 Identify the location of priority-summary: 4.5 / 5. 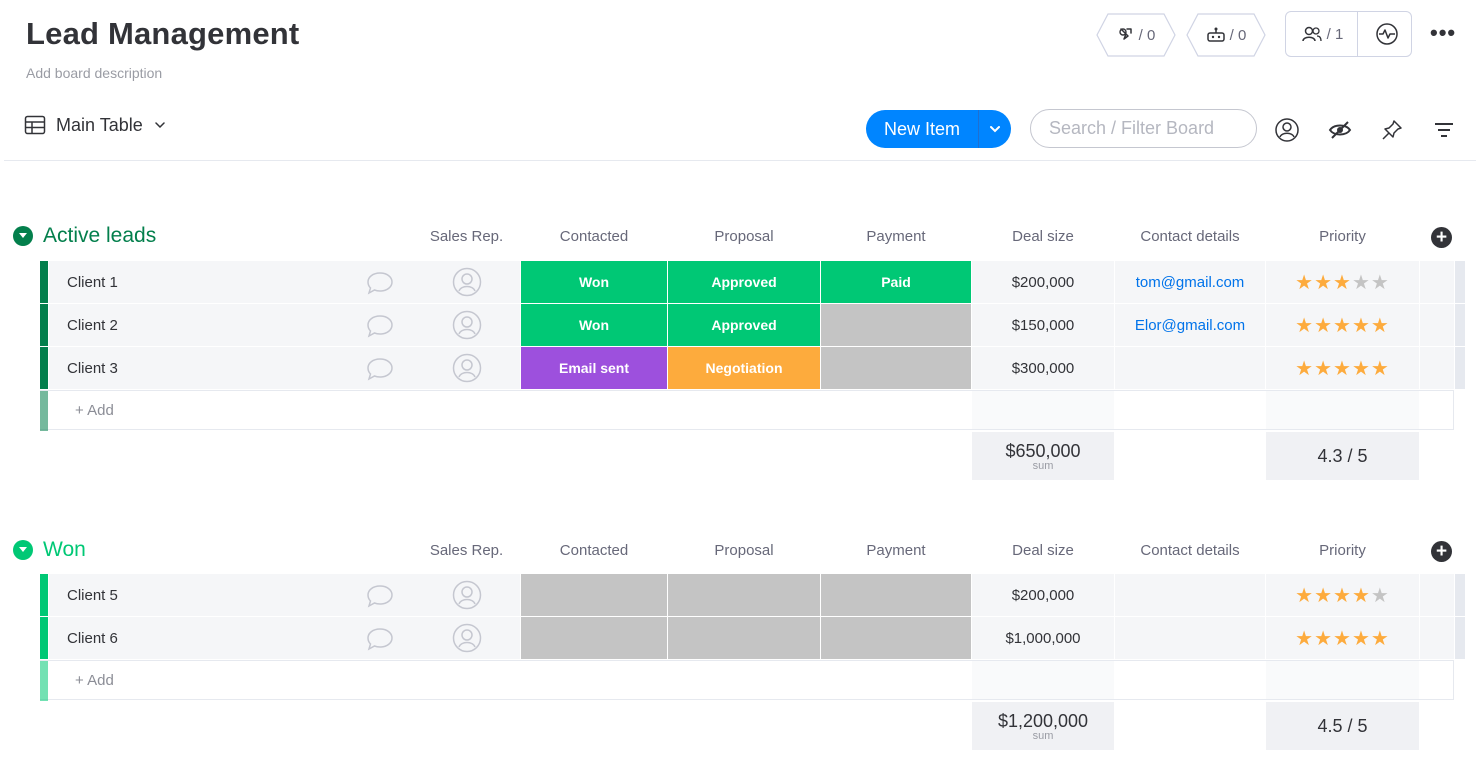
(1342, 726).